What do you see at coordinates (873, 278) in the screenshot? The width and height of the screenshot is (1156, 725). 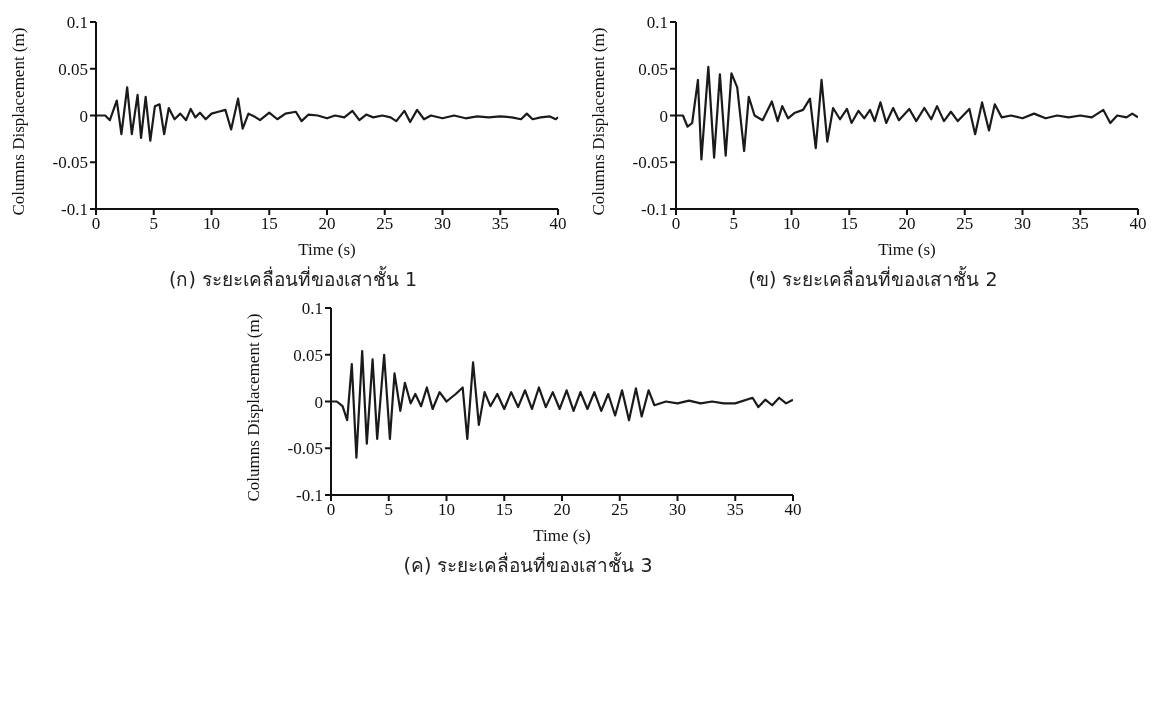 I see `text: (ข) ระยะเคลื่อนที่ของเสาชั้น 2` at bounding box center [873, 278].